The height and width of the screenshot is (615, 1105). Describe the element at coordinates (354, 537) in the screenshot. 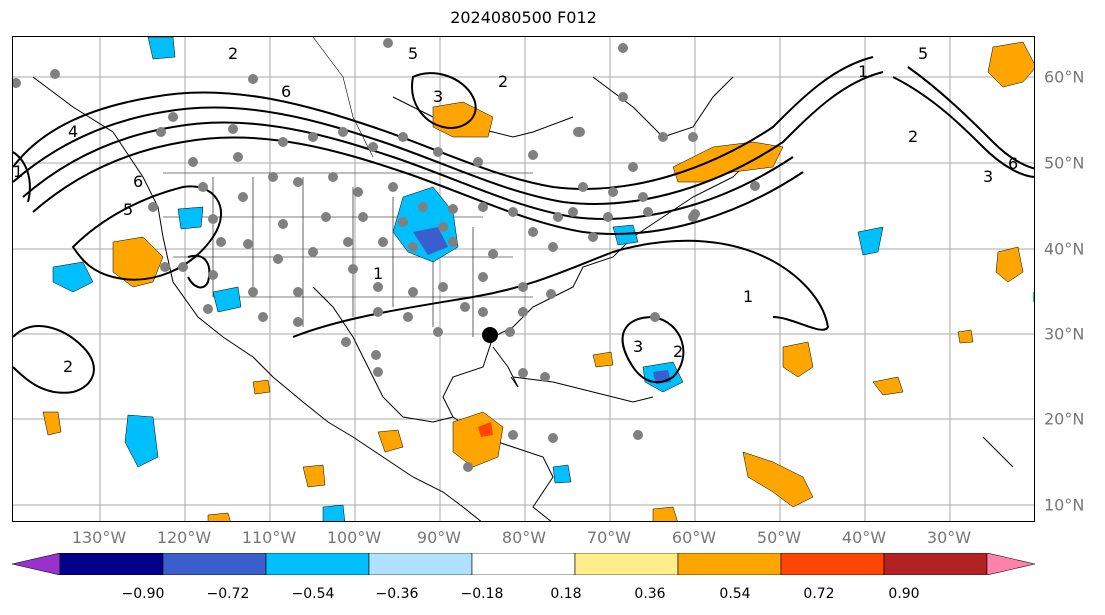

I see `lon-label: 100°W` at that location.